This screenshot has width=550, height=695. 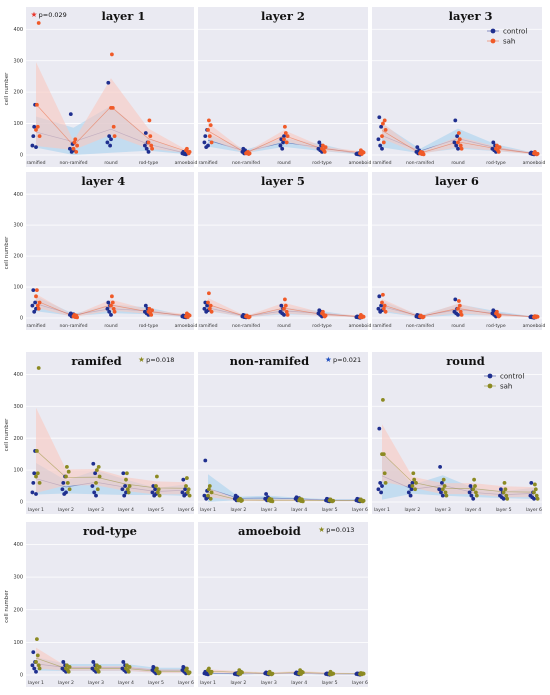 What do you see at coordinates (246, 326) in the screenshot?
I see `x-tick-label: non-ramifed` at bounding box center [246, 326].